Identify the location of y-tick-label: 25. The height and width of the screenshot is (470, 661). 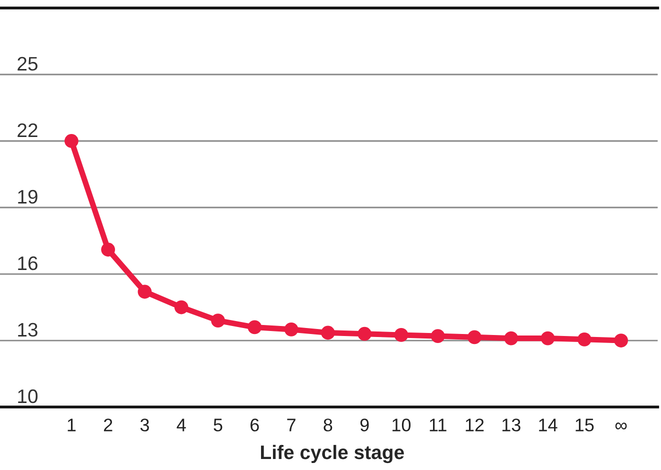
(28, 63).